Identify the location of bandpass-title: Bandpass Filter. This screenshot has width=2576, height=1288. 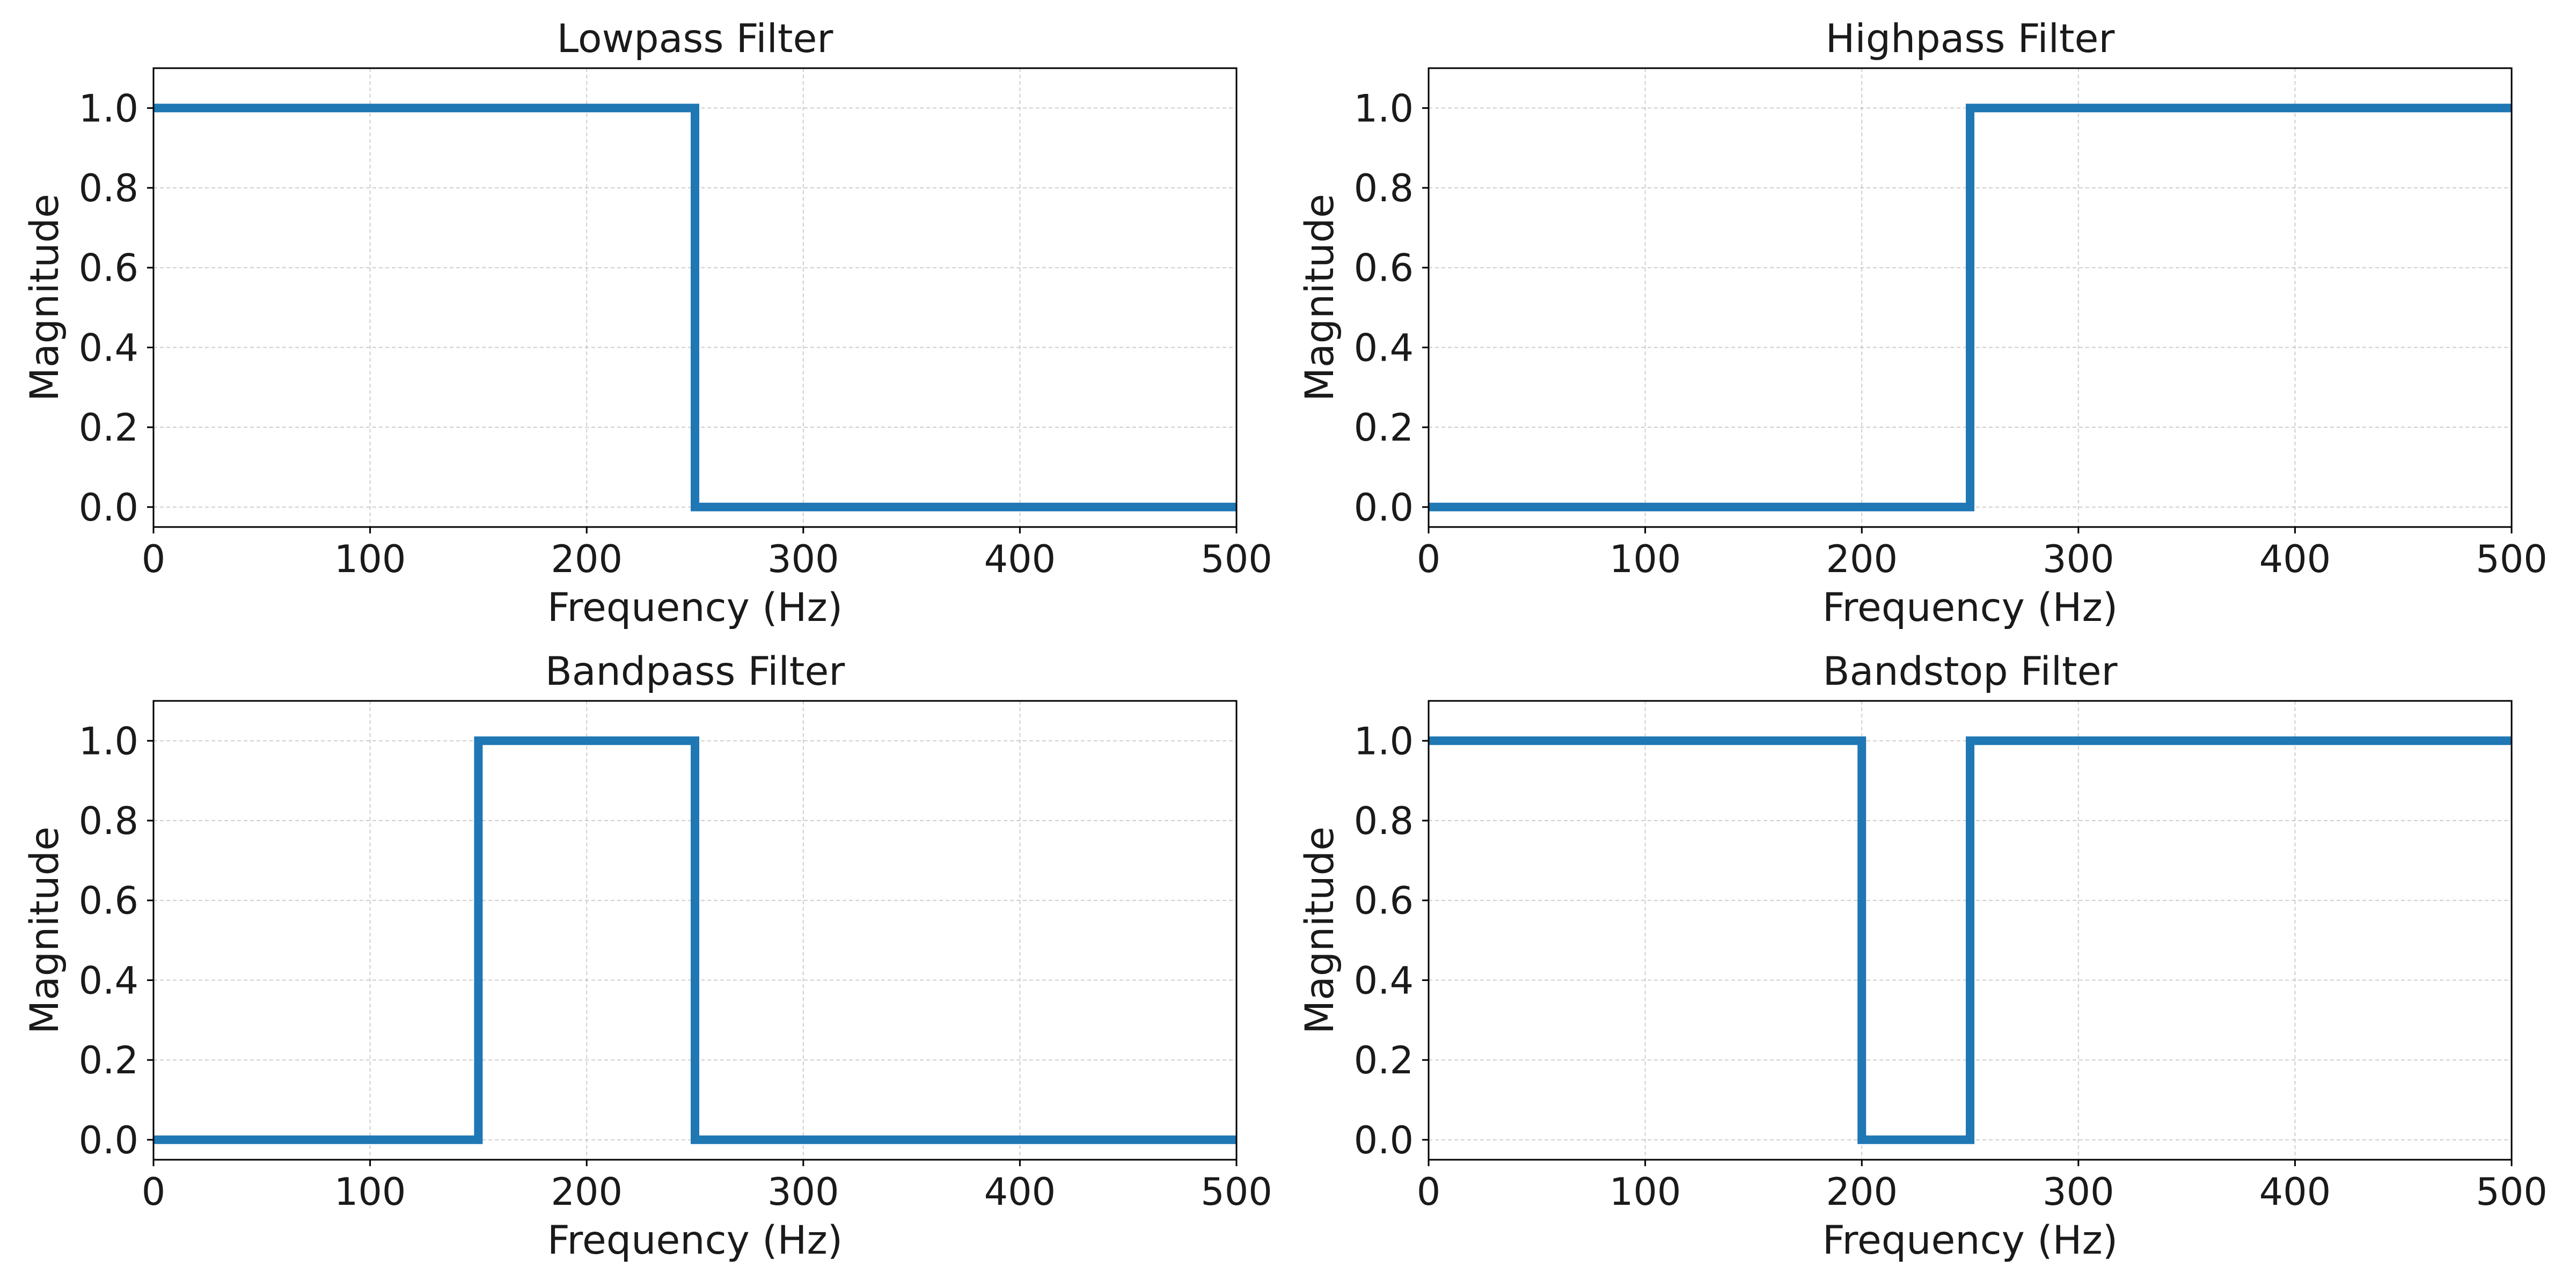
(695, 671).